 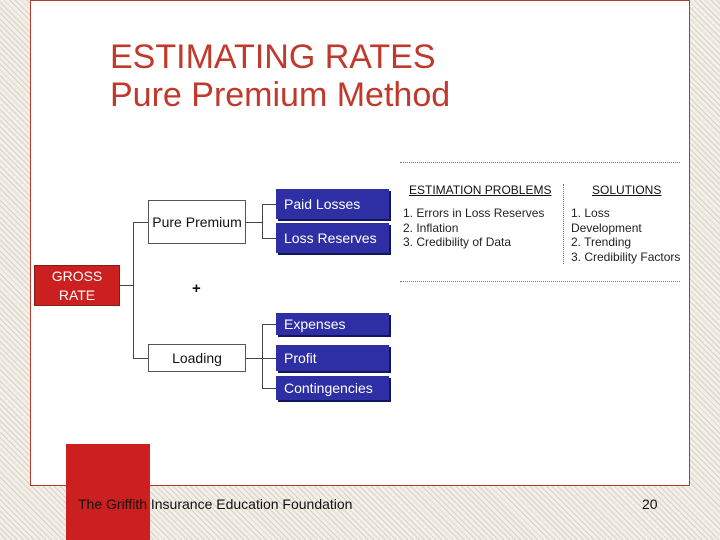 I want to click on list-item: Development, so click(x=606, y=227).